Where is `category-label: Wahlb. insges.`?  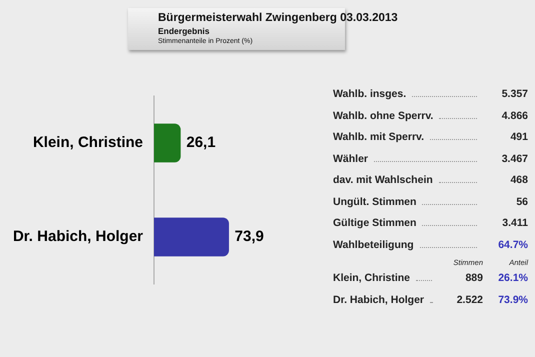 category-label: Wahlb. insges. is located at coordinates (369, 94).